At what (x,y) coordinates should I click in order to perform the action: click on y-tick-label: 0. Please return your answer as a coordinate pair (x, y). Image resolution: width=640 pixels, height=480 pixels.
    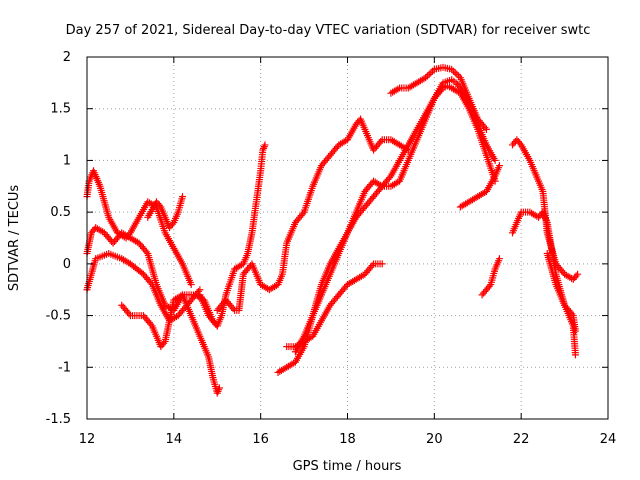
    Looking at the image, I should click on (67, 264).